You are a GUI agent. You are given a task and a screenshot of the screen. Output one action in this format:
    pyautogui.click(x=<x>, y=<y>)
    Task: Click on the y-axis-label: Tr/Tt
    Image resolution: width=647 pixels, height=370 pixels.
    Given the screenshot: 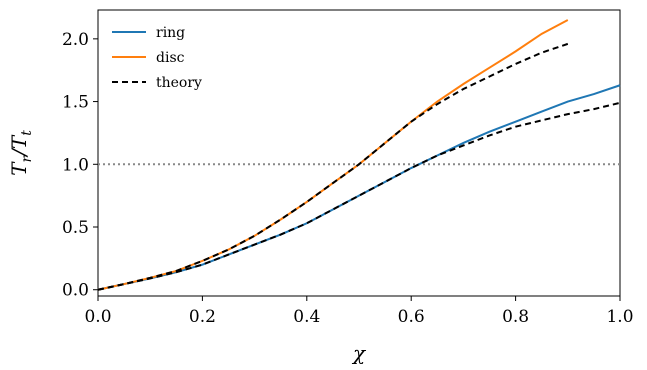 What is the action you would take?
    pyautogui.click(x=21, y=153)
    